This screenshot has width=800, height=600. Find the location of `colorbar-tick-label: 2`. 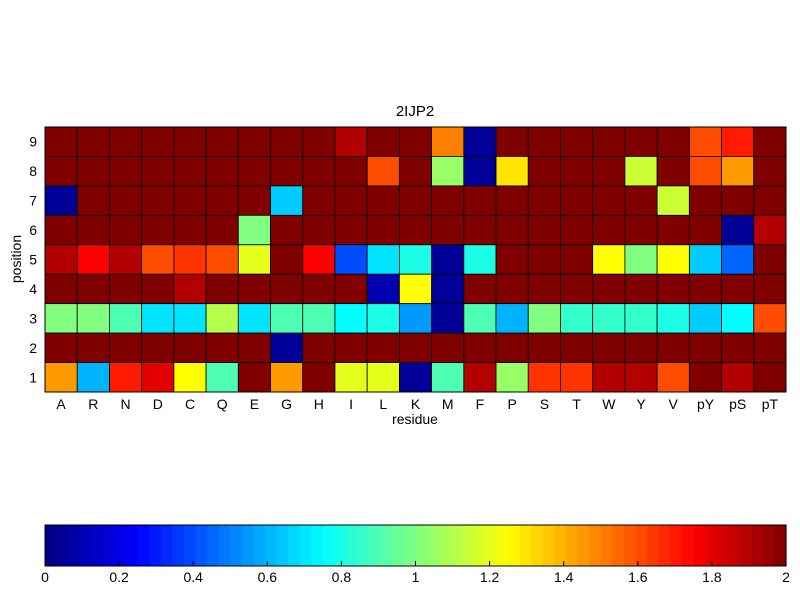

colorbar-tick-label: 2 is located at coordinates (786, 577).